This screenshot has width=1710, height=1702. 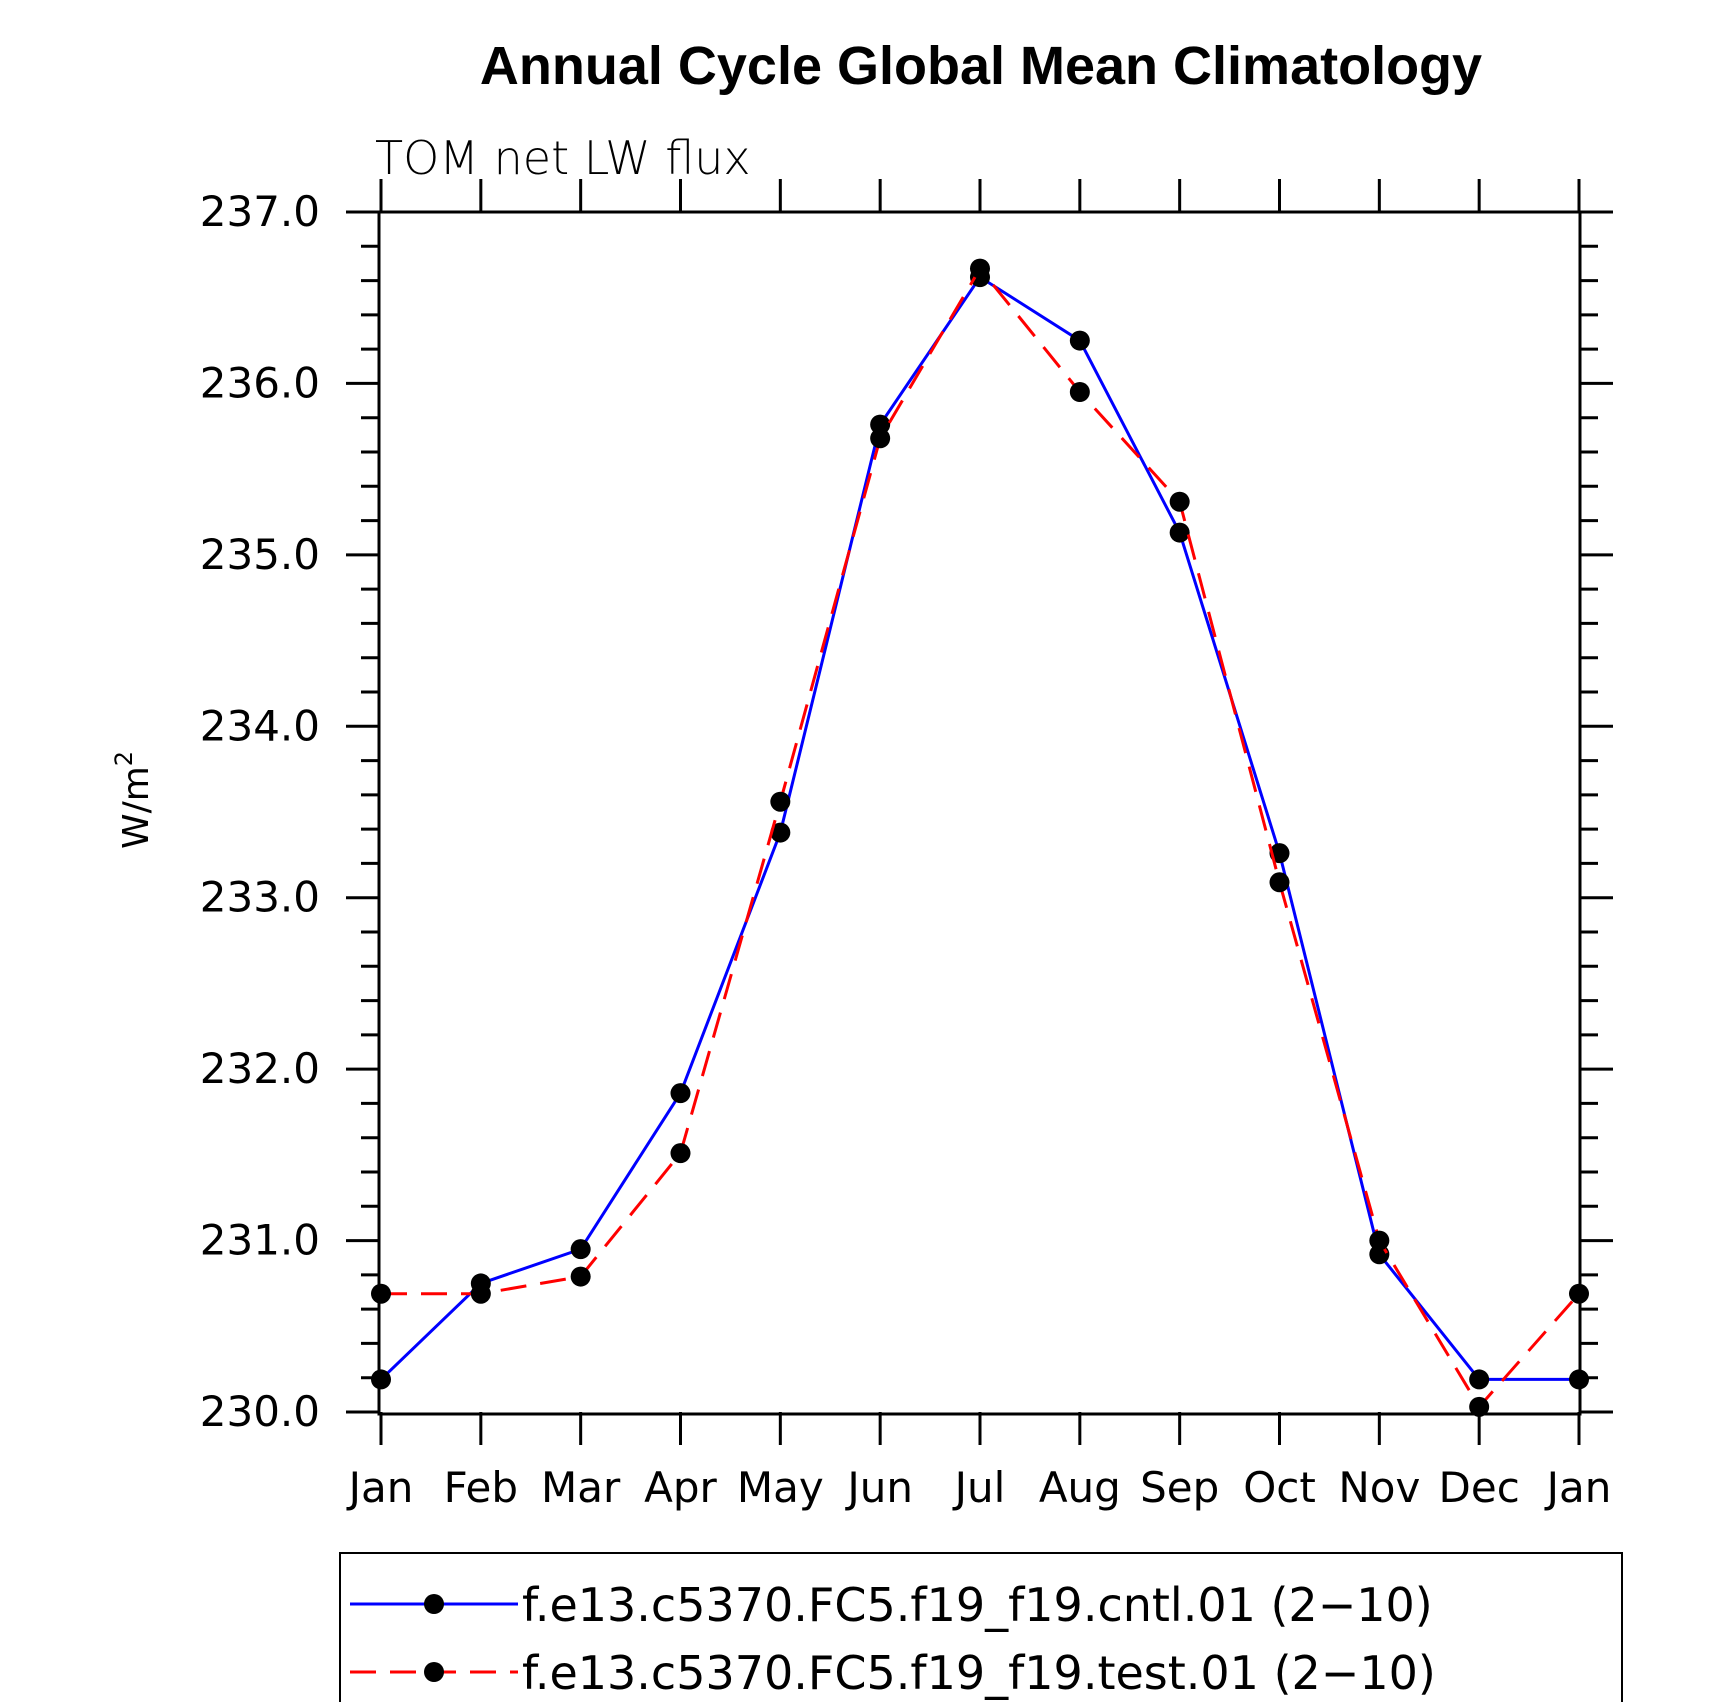 I want to click on y-tick-label: 232.0, so click(x=260, y=1068).